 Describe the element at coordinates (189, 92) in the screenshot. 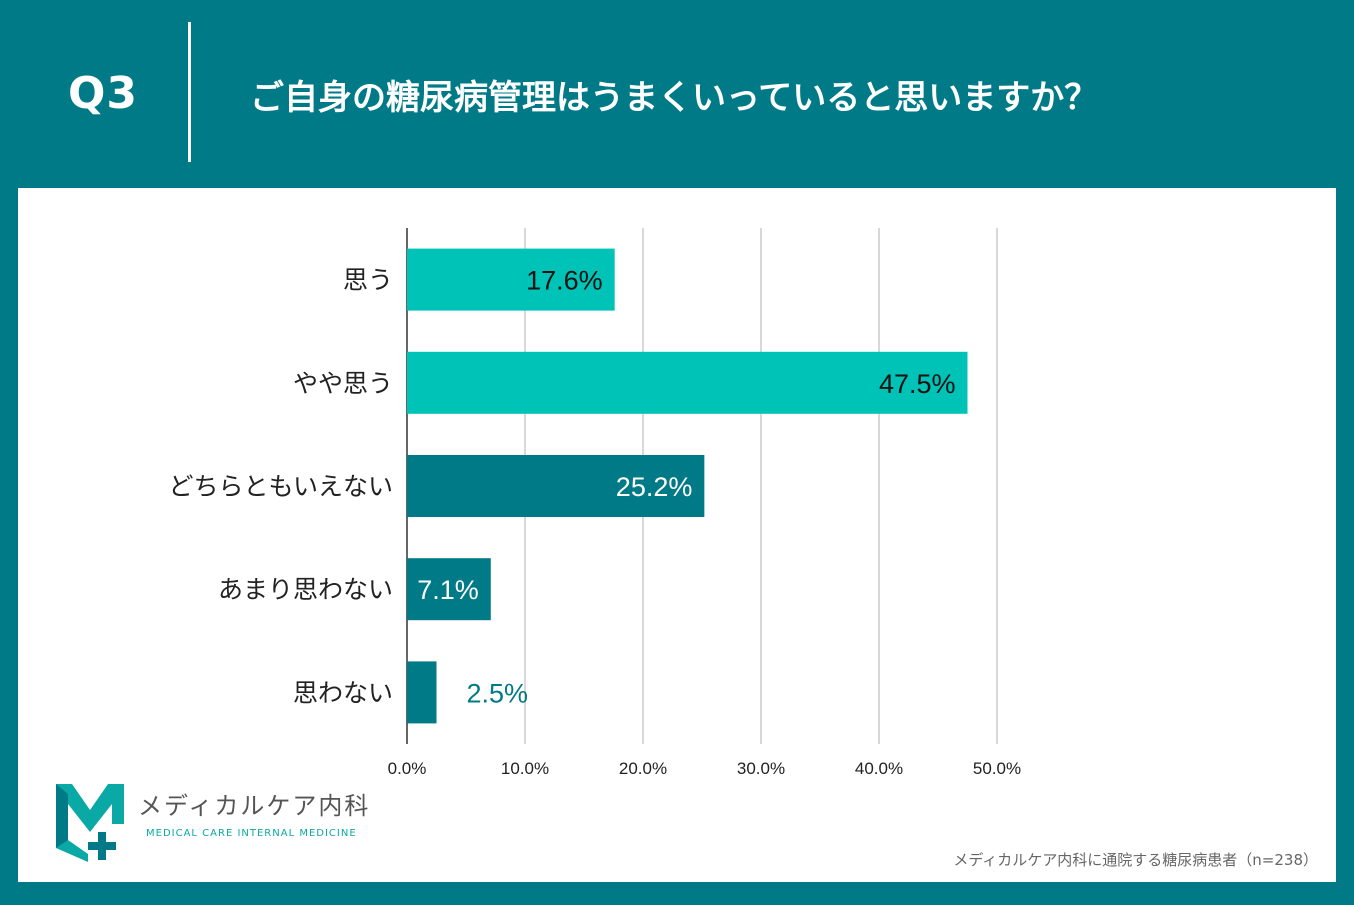

I see `header-divider` at that location.